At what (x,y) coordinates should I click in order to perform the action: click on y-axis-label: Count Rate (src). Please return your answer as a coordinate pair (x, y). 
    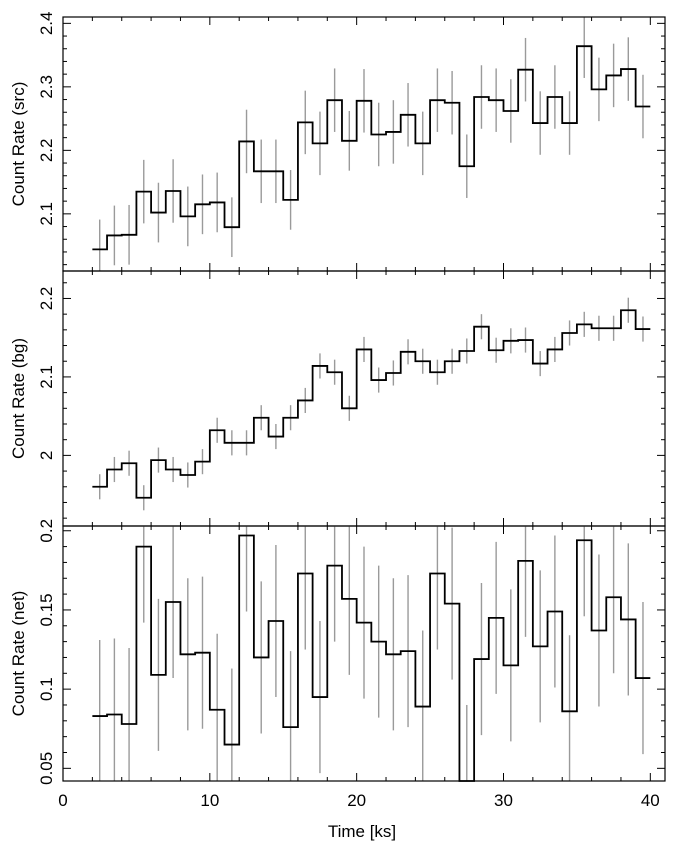
    Looking at the image, I should click on (18, 144).